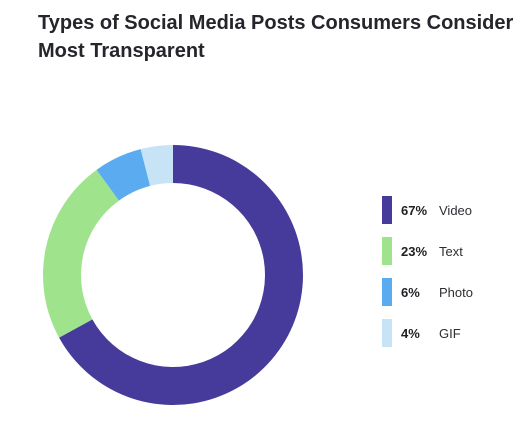  What do you see at coordinates (410, 292) in the screenshot?
I see `legend-value-photo: 6%` at bounding box center [410, 292].